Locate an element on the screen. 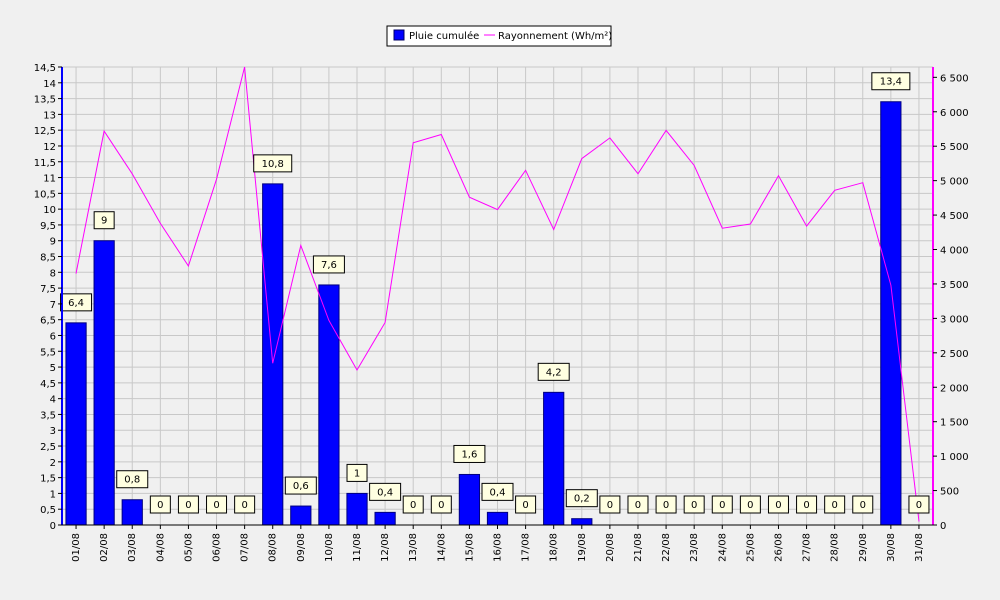 The height and width of the screenshot is (600, 1000). legend-box is located at coordinates (499, 36).